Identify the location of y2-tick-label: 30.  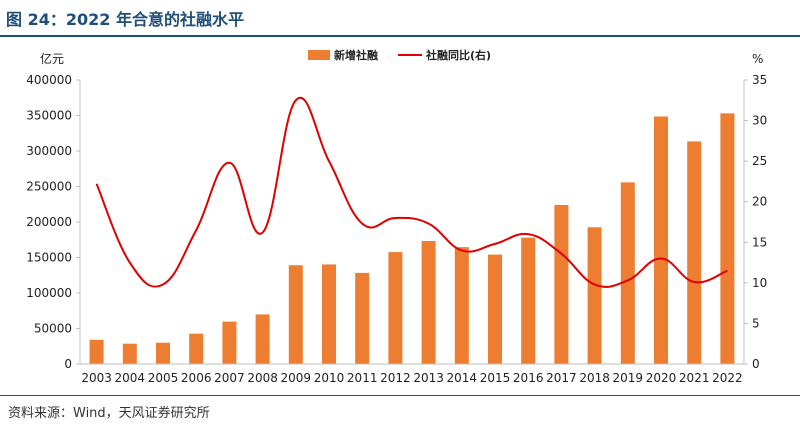
(759, 121).